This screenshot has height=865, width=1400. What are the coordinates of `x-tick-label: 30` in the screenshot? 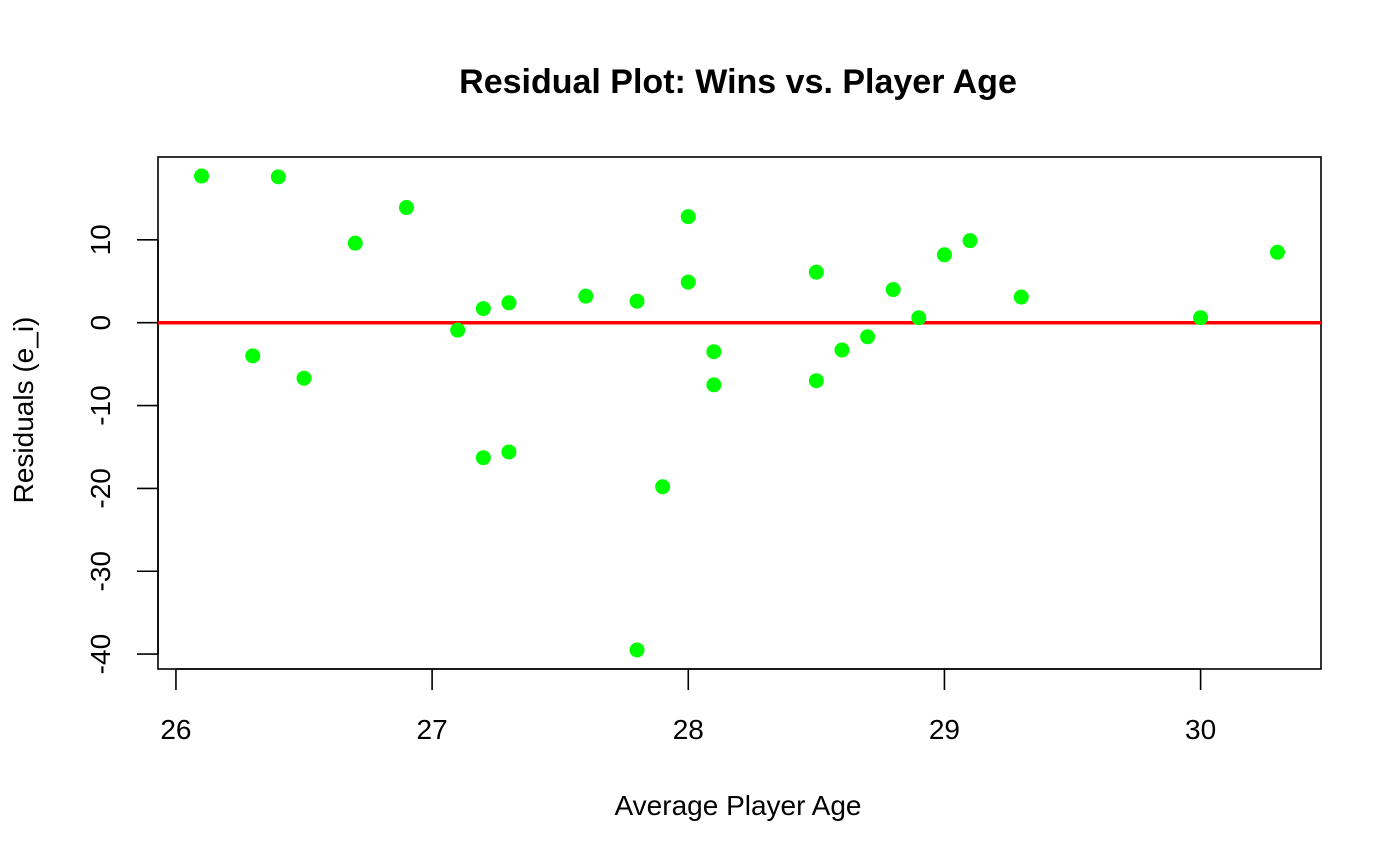 It's located at (1200, 729).